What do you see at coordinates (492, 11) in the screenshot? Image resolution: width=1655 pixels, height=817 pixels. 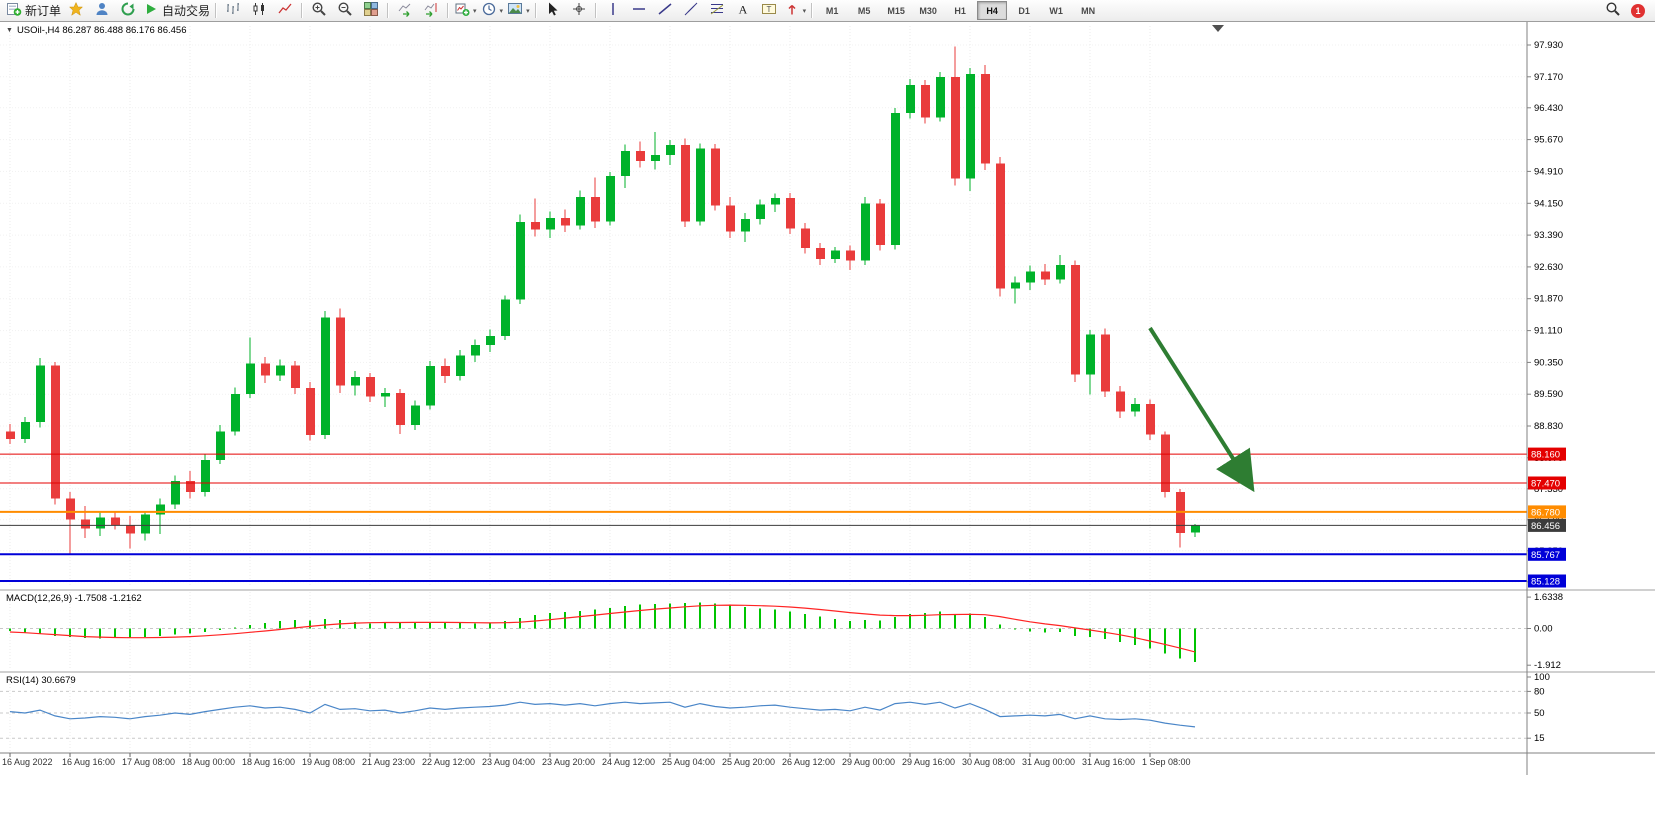 I see `periods-menu-button: ▾` at bounding box center [492, 11].